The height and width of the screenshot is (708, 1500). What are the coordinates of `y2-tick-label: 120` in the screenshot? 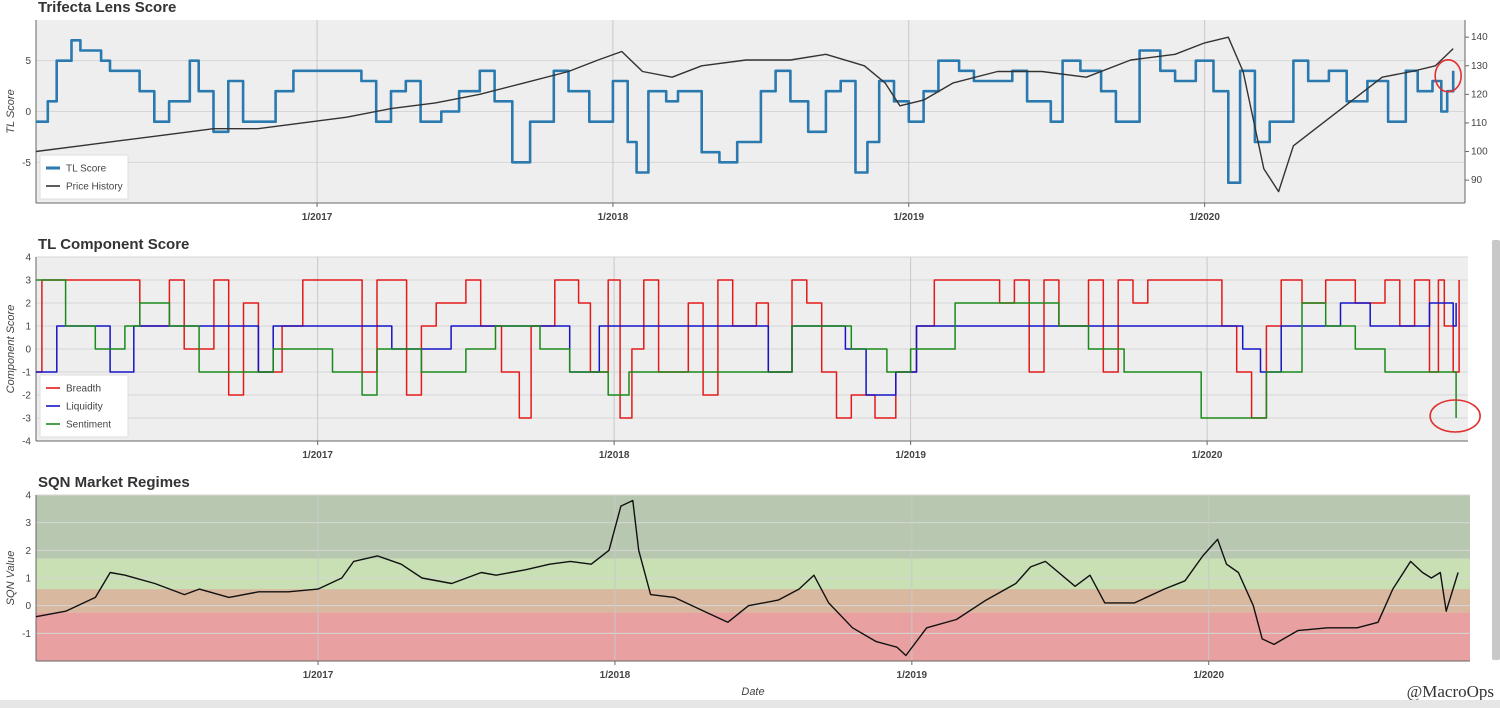 It's located at (1479, 94).